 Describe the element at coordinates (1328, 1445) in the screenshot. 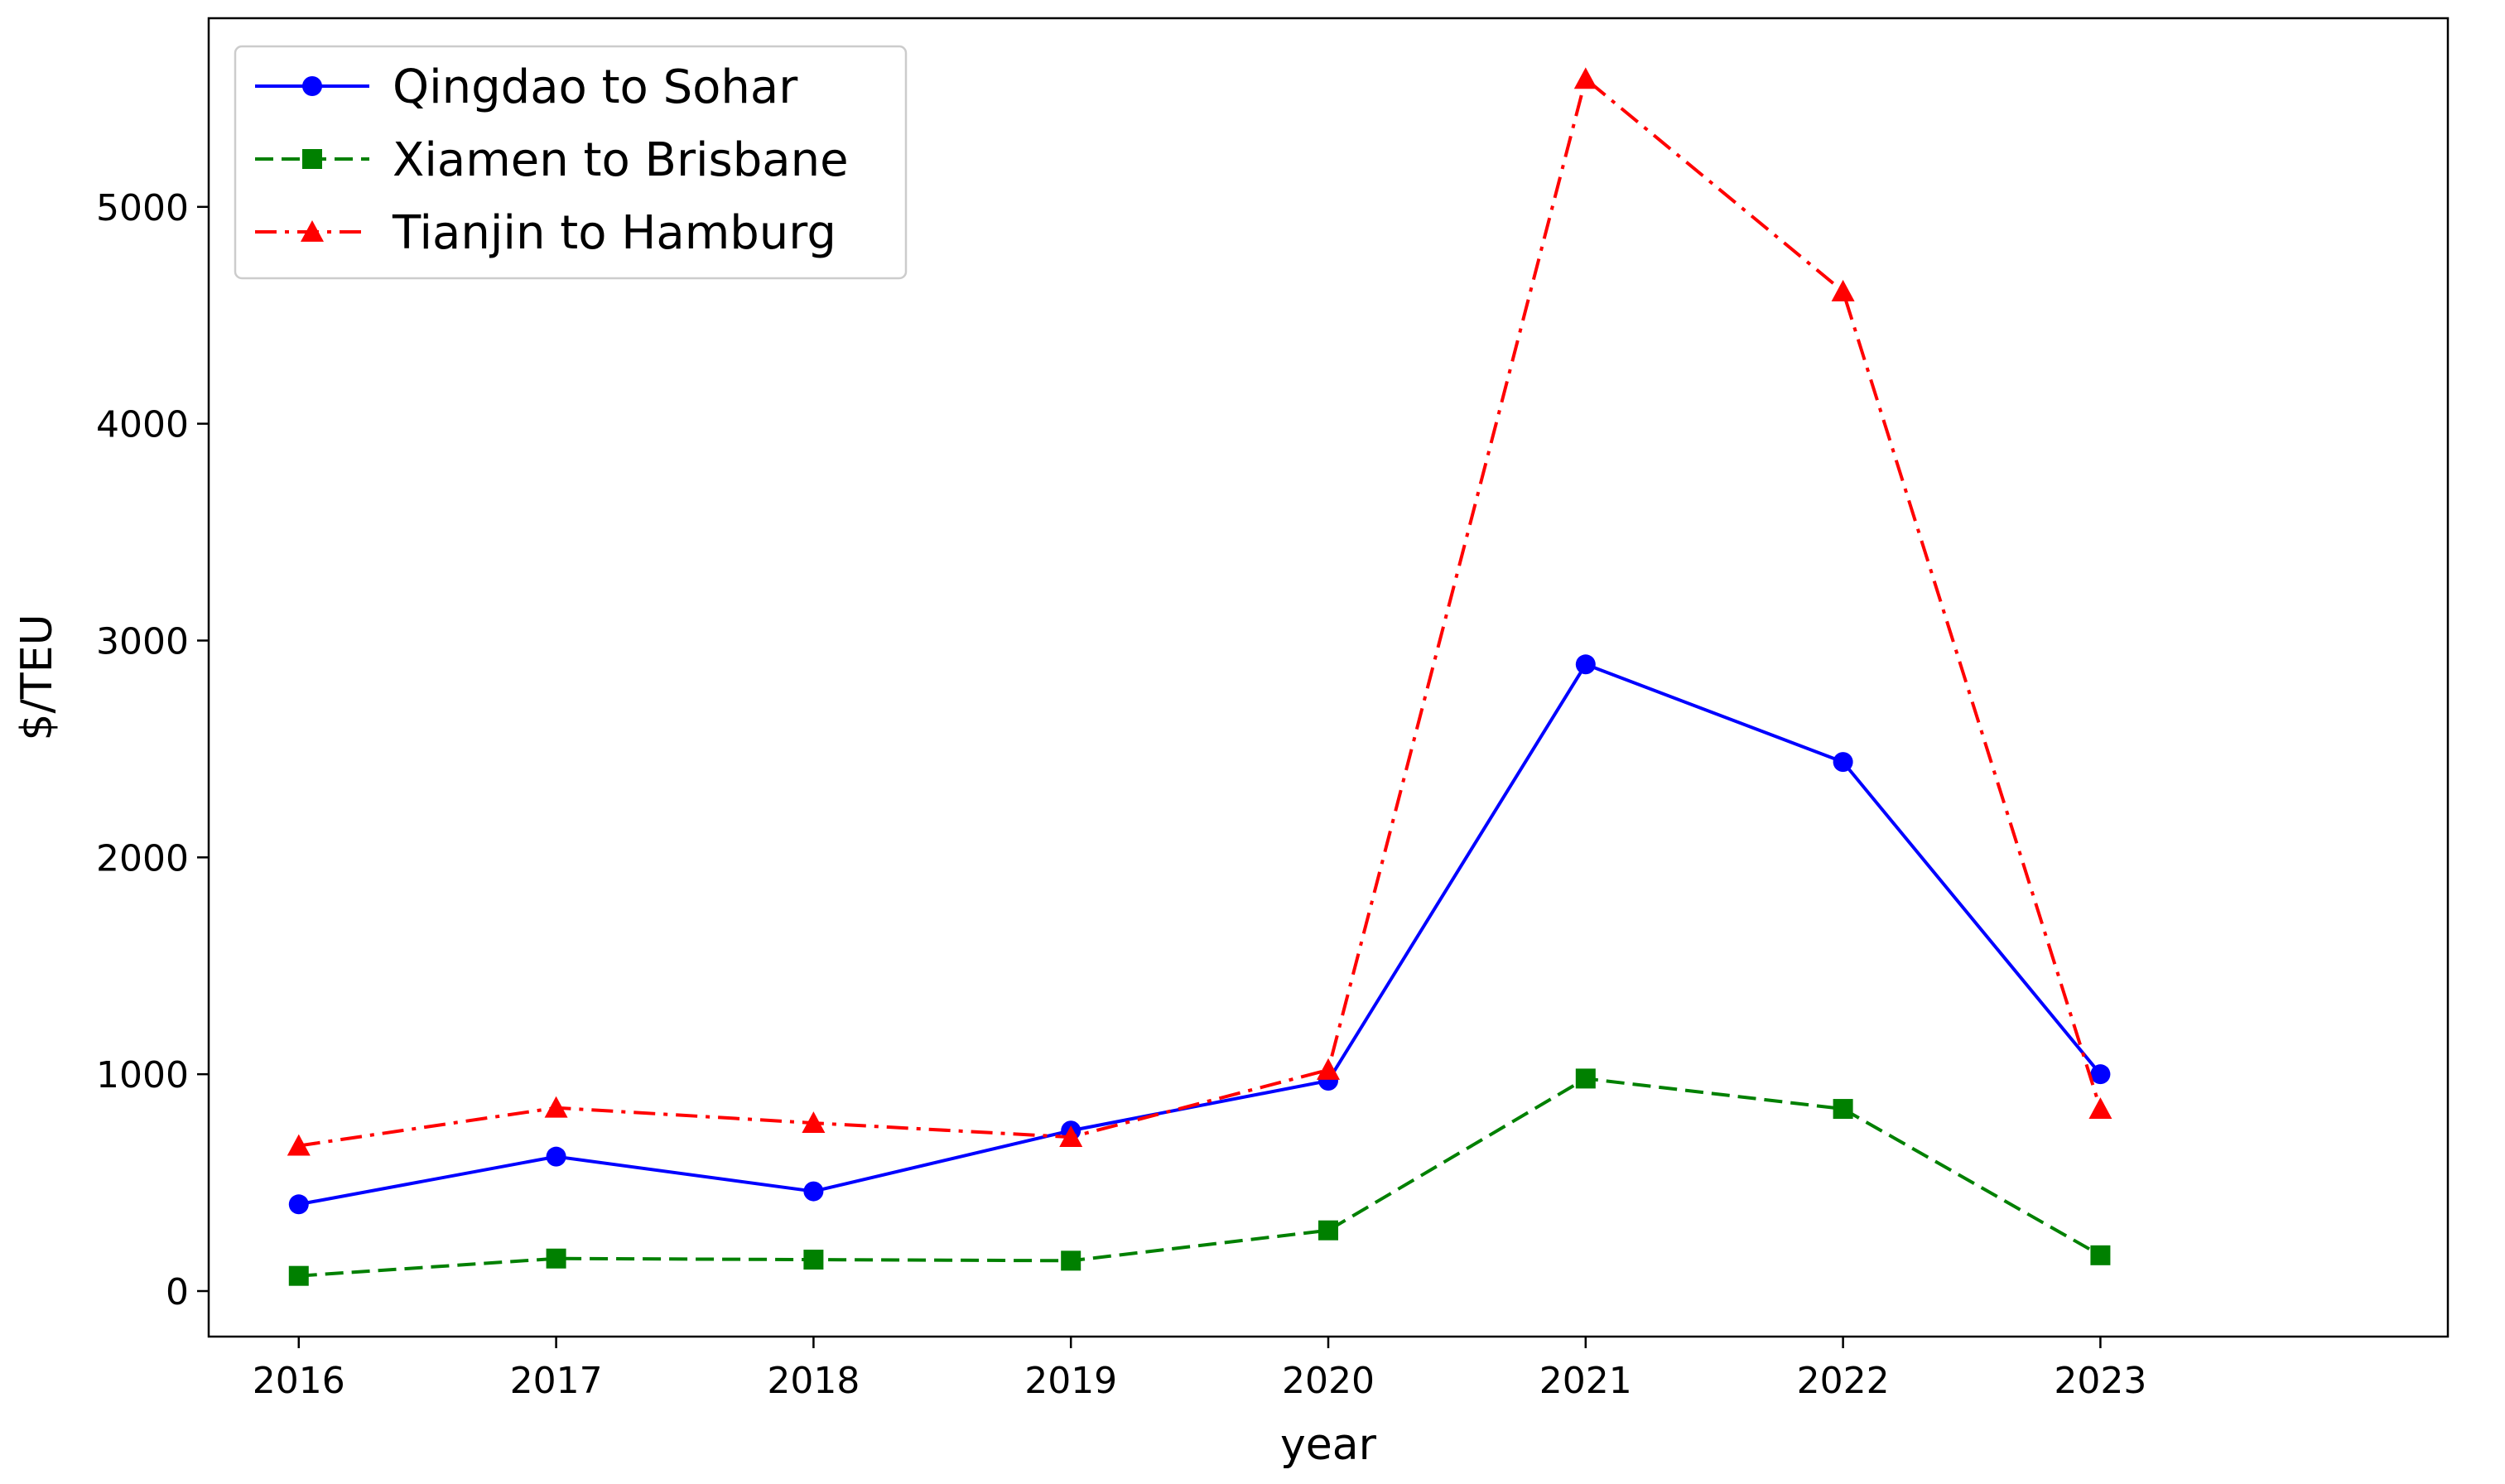

I see `x-axis-label: year` at that location.